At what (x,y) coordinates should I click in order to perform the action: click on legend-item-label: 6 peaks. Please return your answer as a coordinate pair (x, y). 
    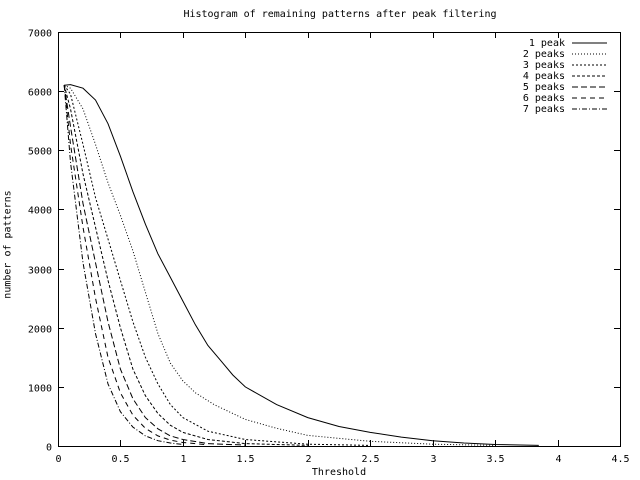
    Looking at the image, I should click on (544, 98).